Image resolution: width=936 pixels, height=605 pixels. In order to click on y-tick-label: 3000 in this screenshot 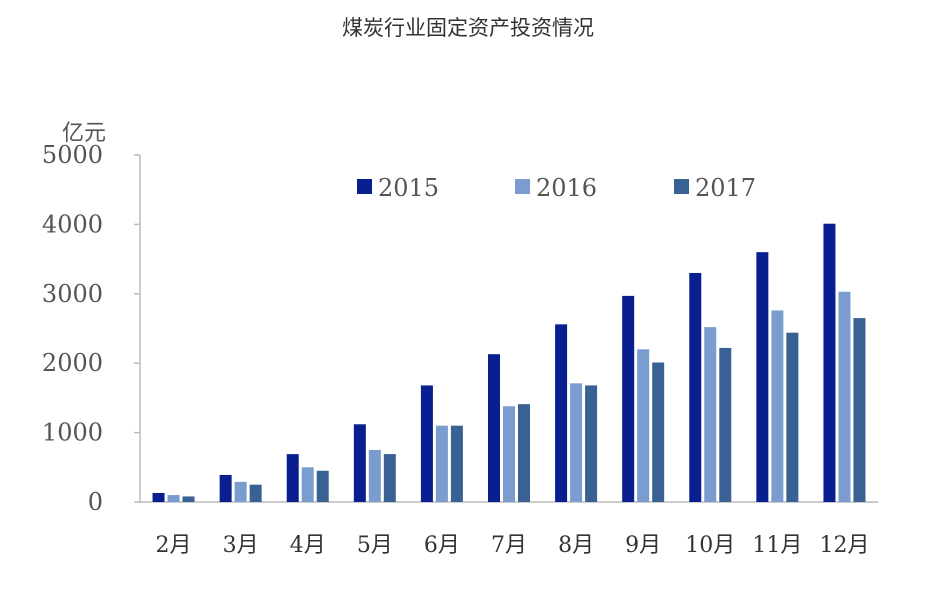, I will do `click(72, 294)`.